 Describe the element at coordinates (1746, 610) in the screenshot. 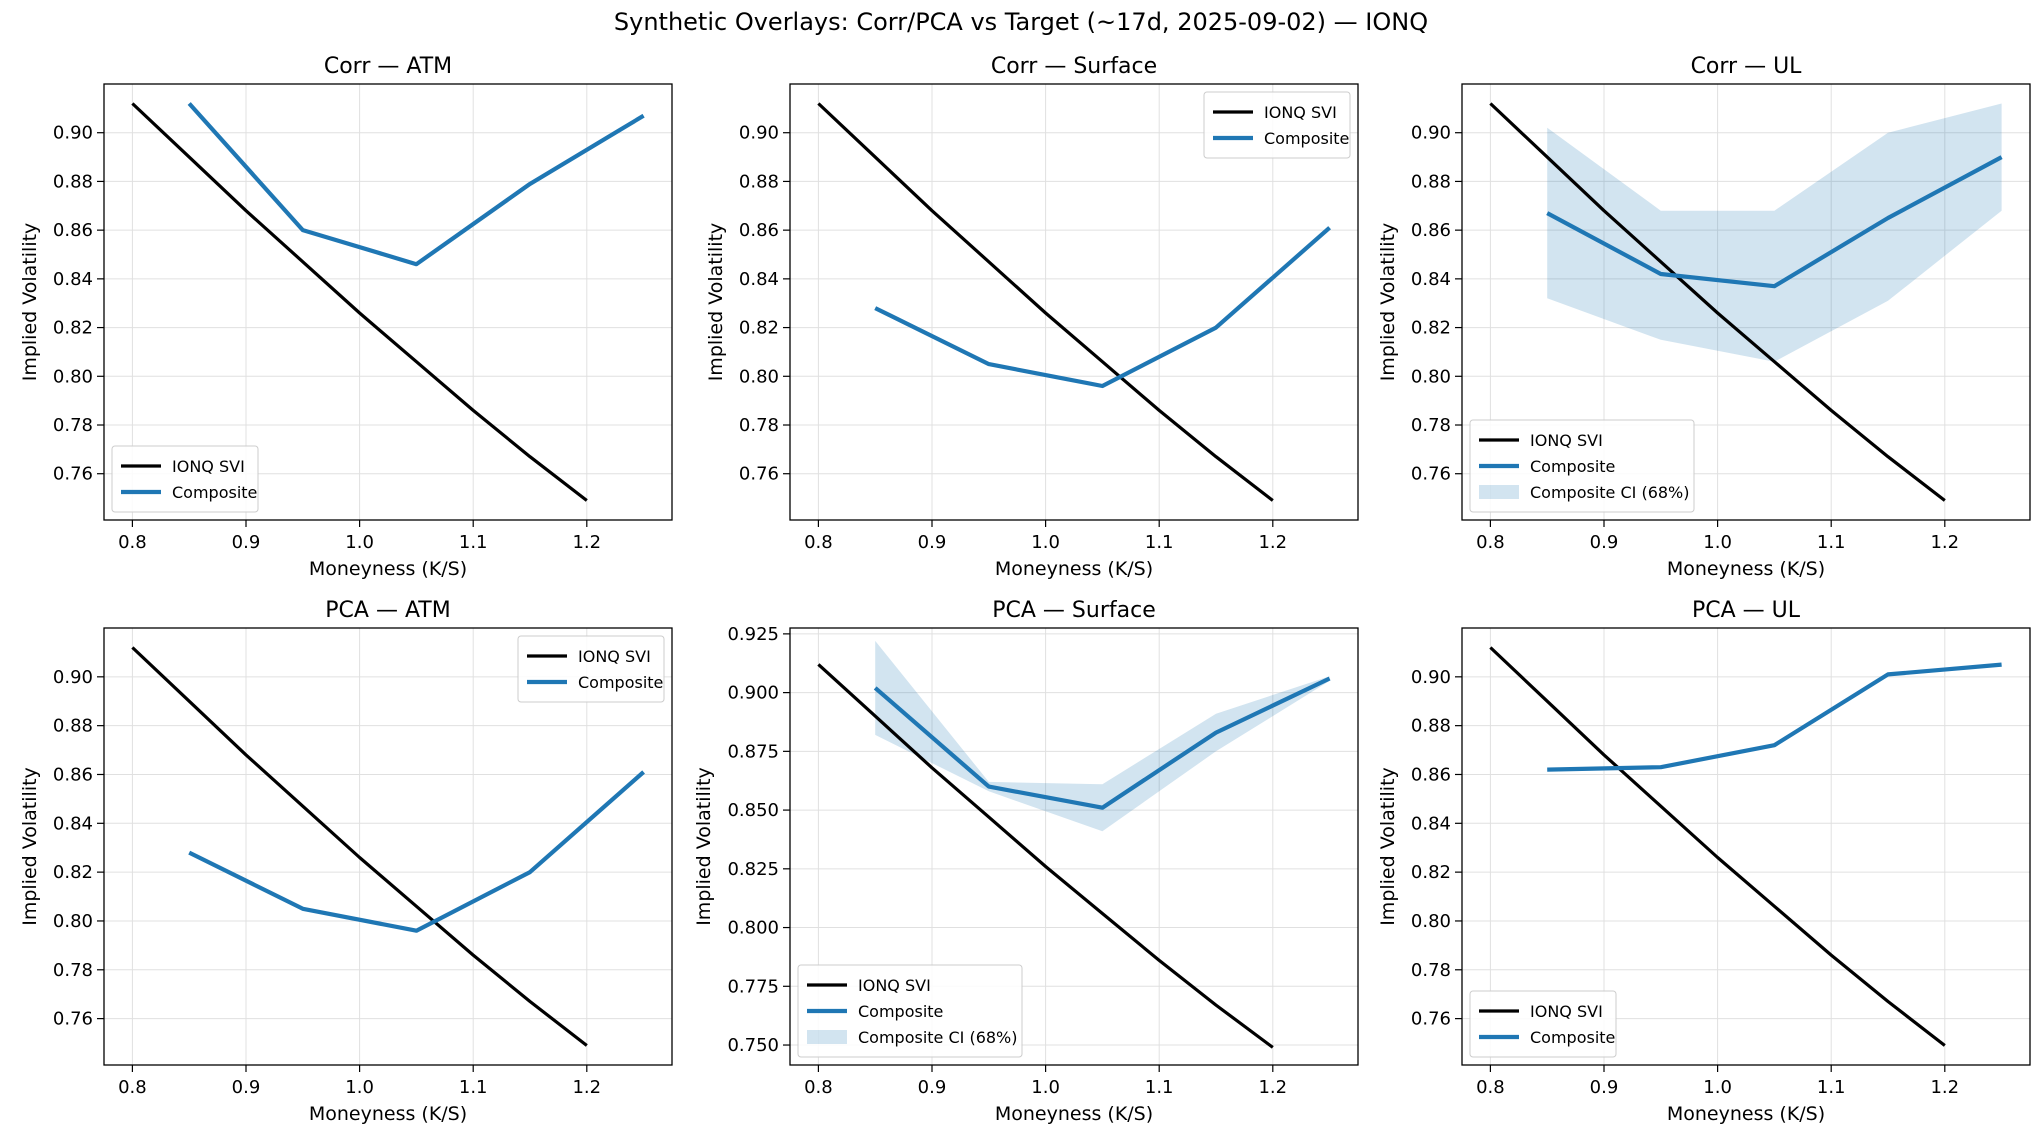

I see `subplot-title: PCA — UL` at that location.